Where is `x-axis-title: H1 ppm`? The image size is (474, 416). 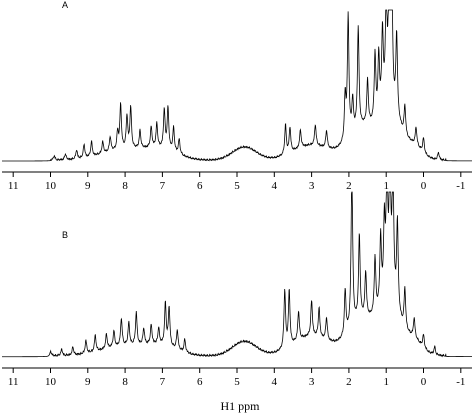 x-axis-title: H1 ppm is located at coordinates (241, 406).